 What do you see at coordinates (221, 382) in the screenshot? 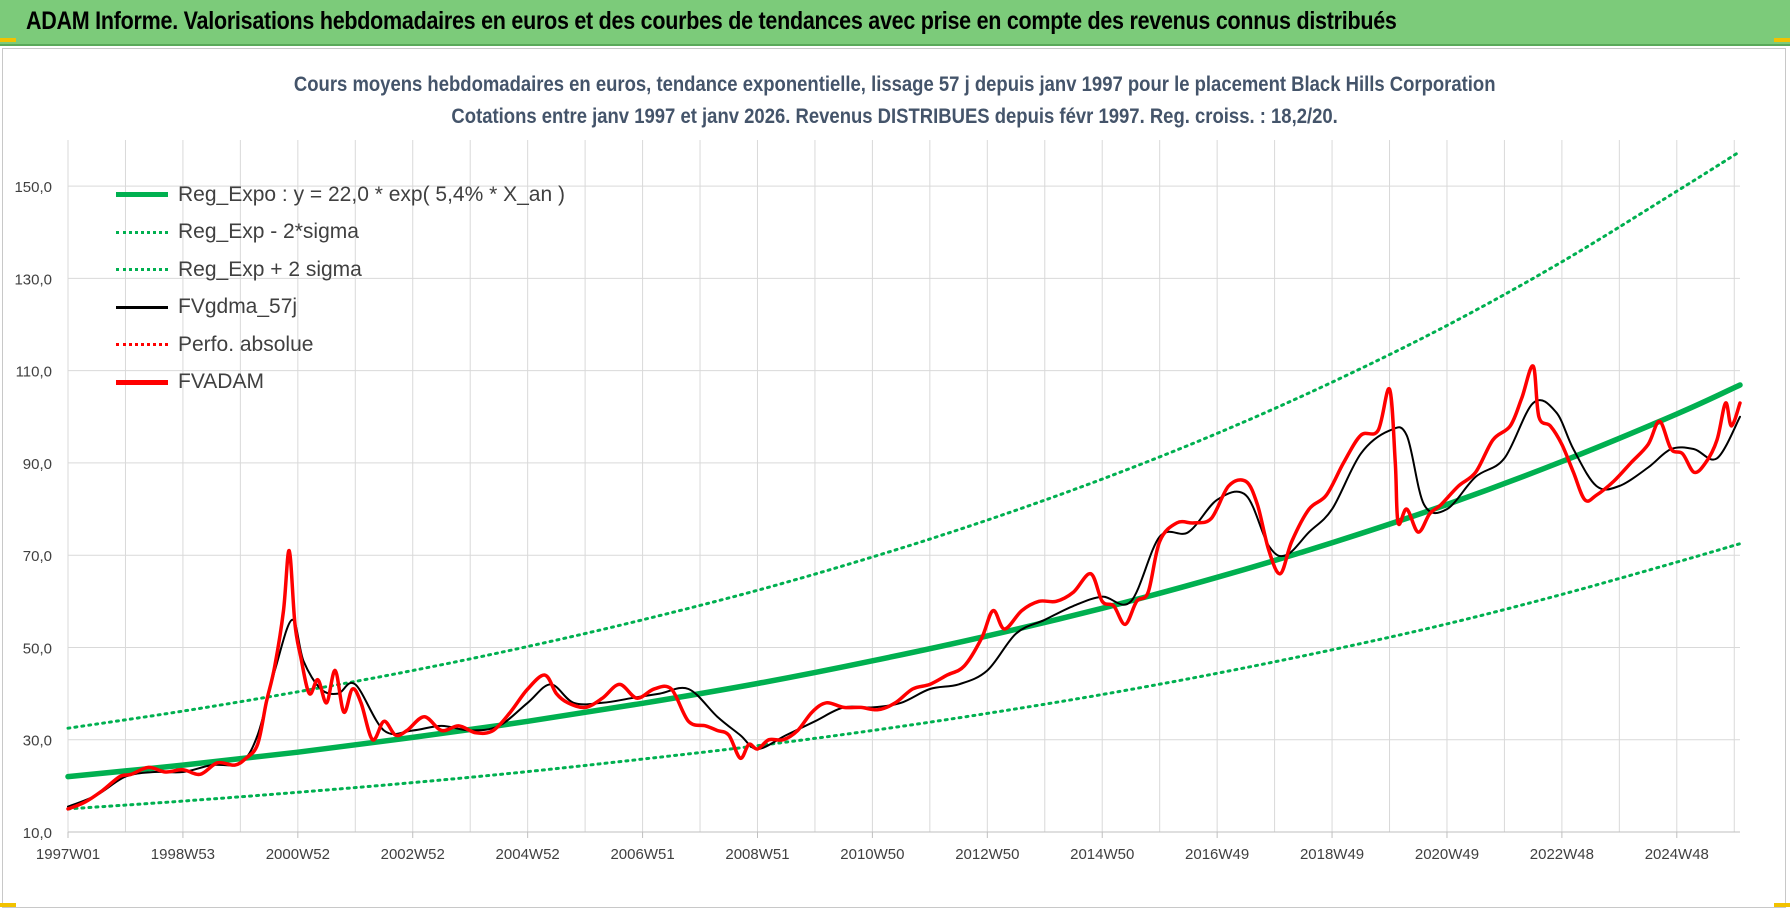
I see `legend-label: FVADAM` at bounding box center [221, 382].